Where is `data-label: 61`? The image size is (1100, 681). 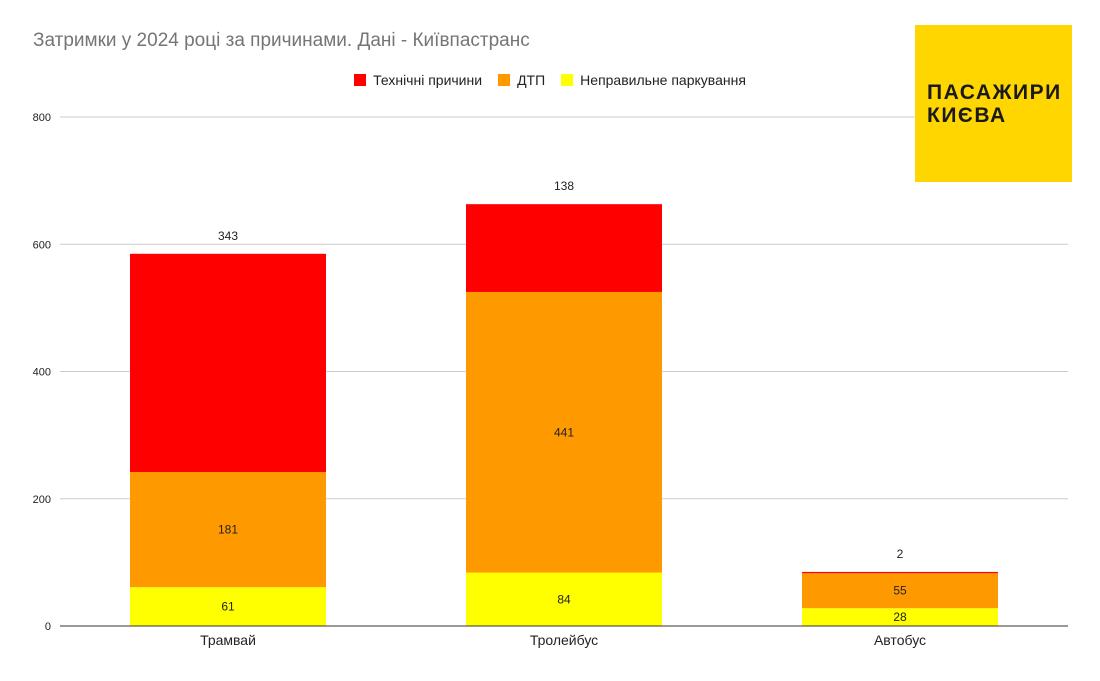
data-label: 61 is located at coordinates (228, 607).